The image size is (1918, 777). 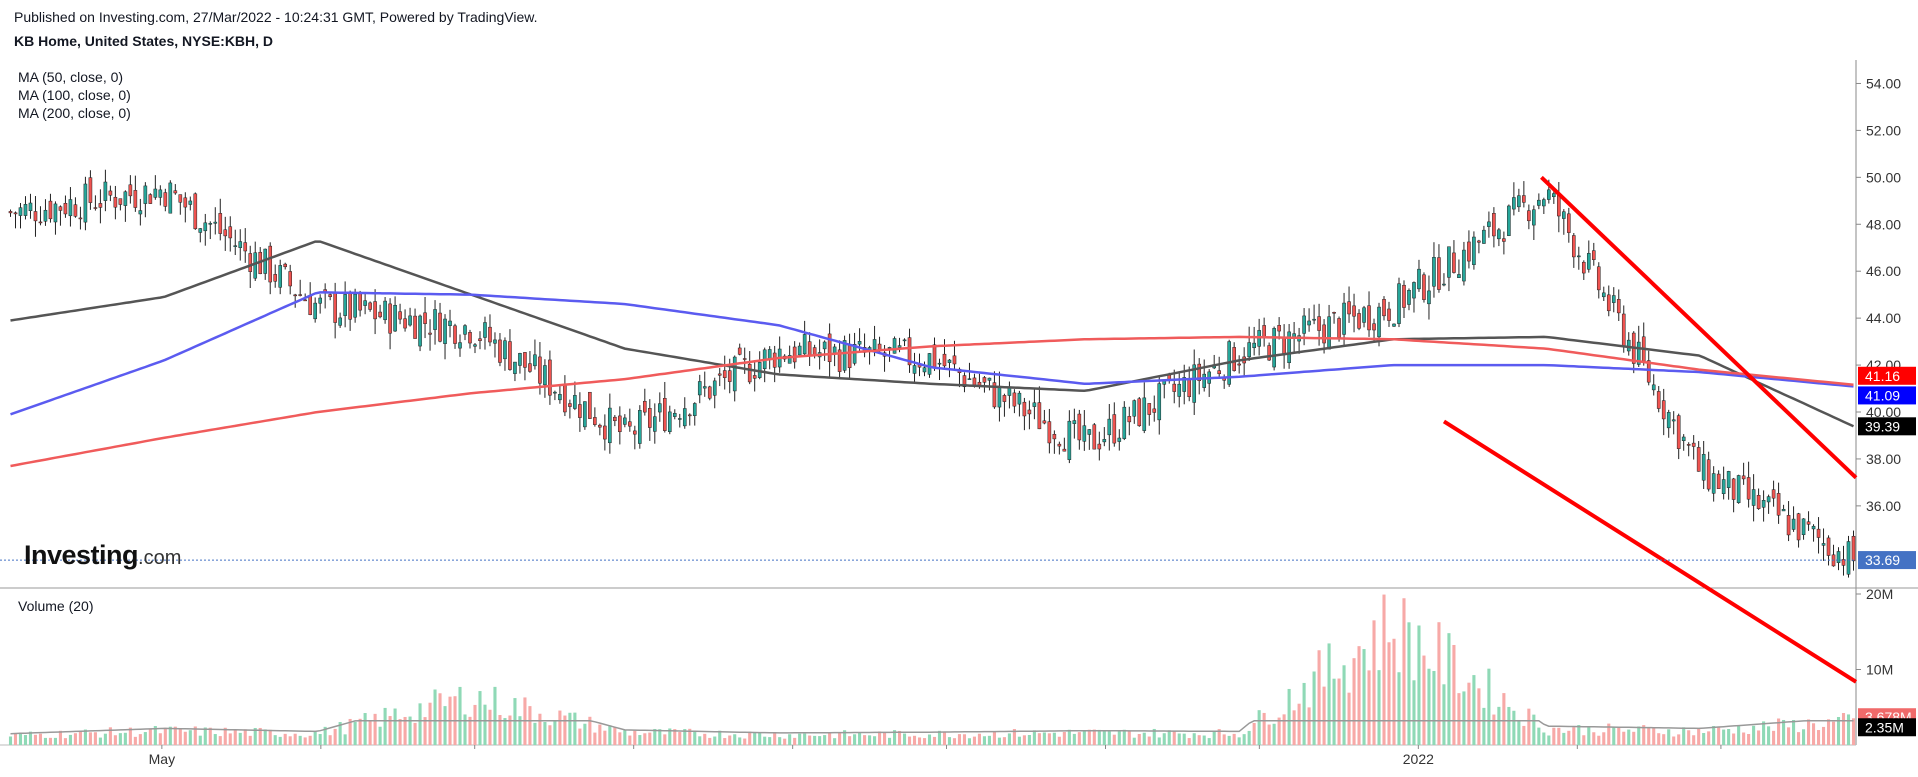 I want to click on legend-ma50: MA (50, close, 0), so click(x=71, y=77).